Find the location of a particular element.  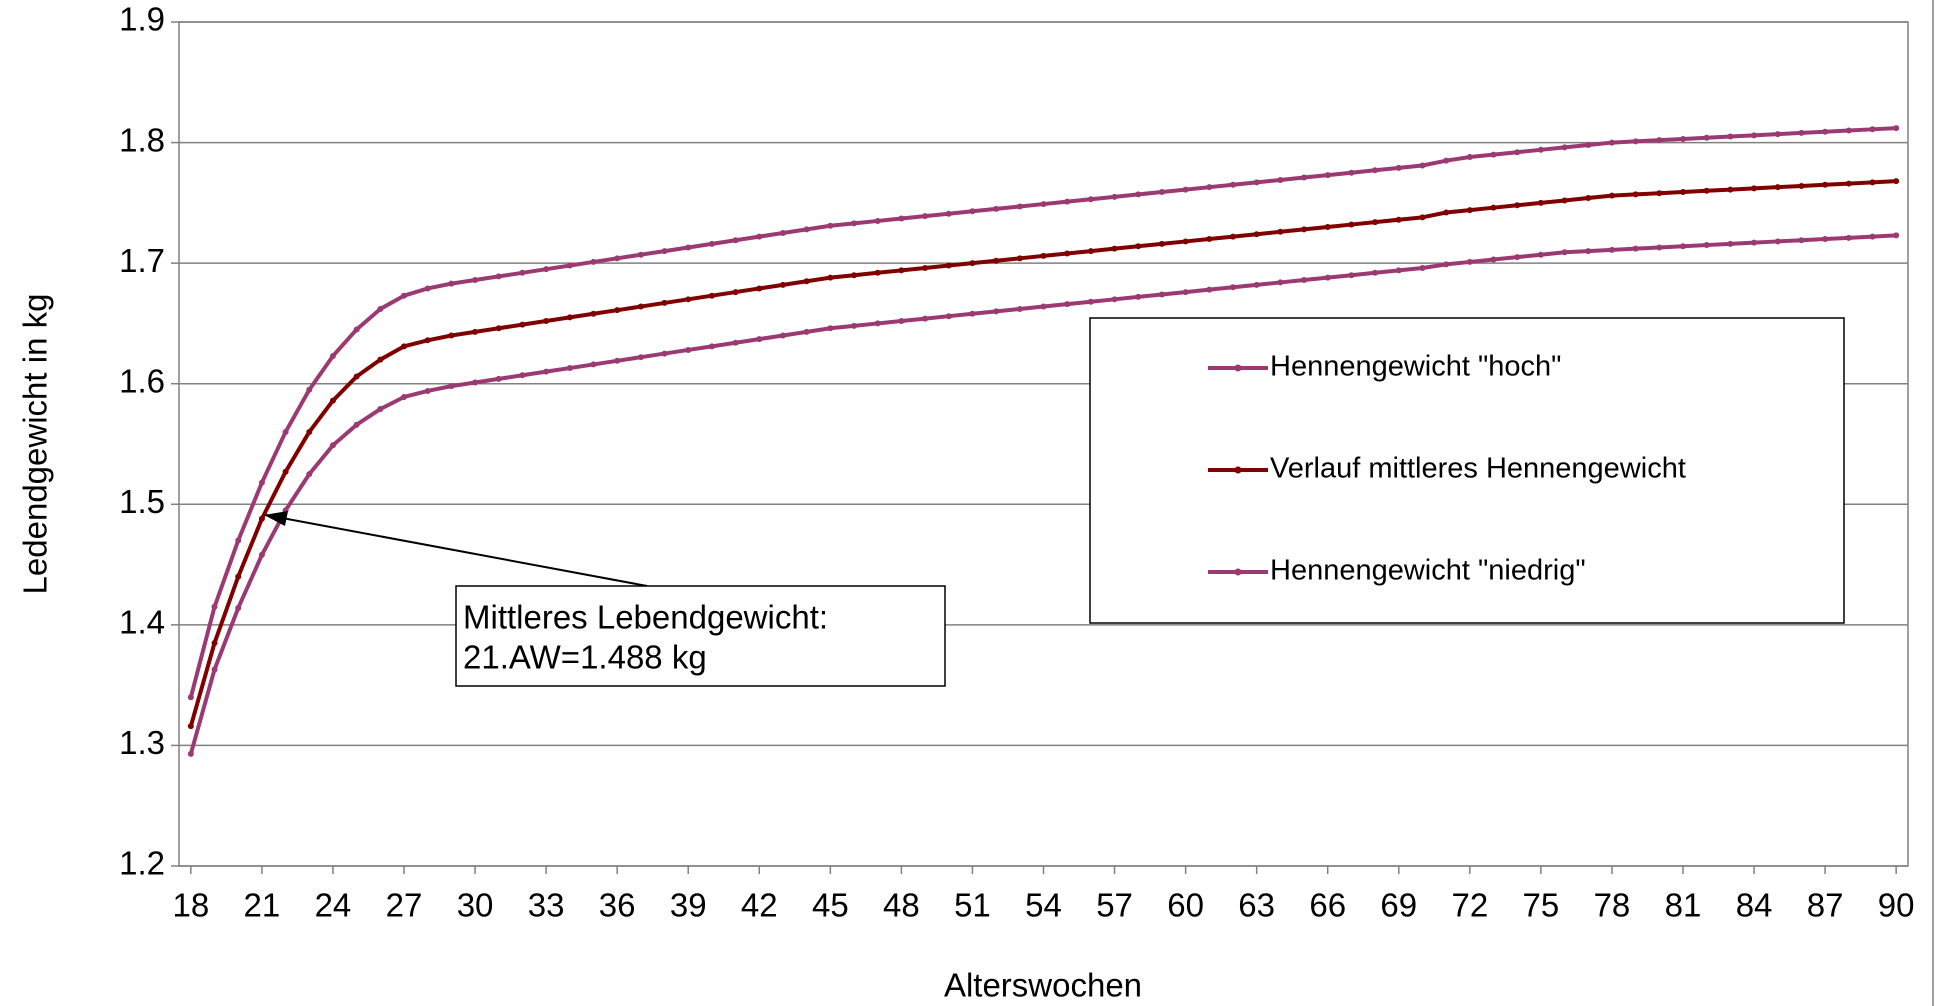

x-tick-label: 87 is located at coordinates (1825, 905).